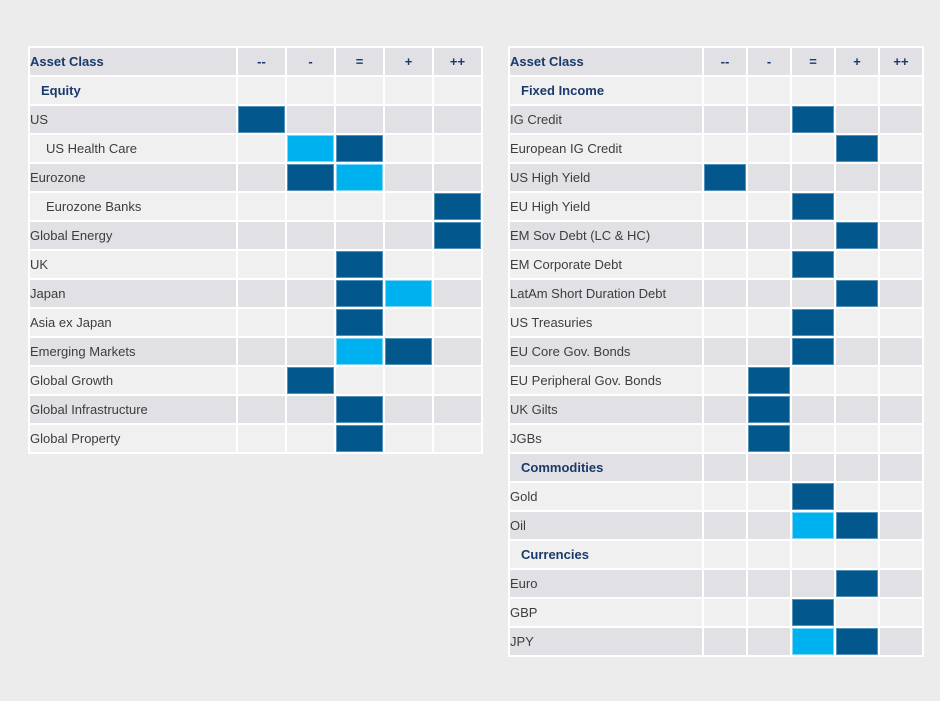  What do you see at coordinates (606, 90) in the screenshot?
I see `row-label: Fixed Income` at bounding box center [606, 90].